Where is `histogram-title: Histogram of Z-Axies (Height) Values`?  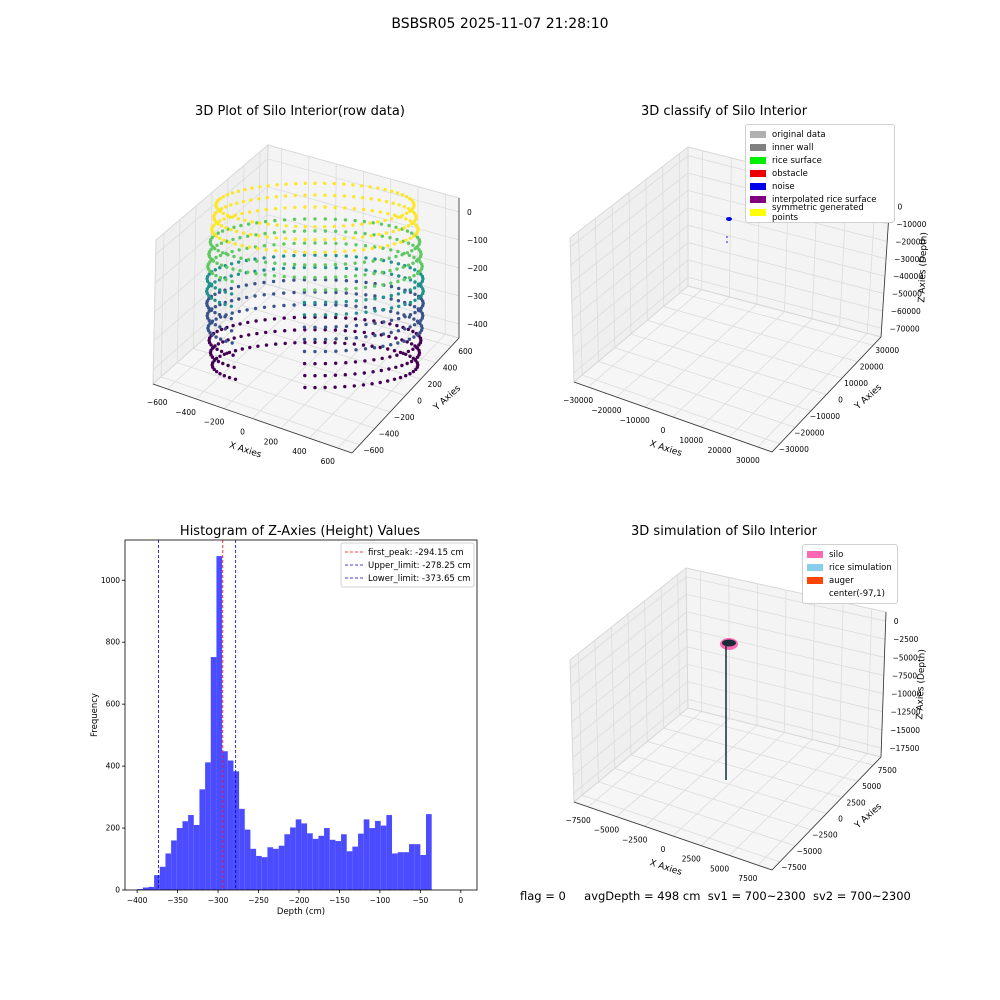 histogram-title: Histogram of Z-Axies (Height) Values is located at coordinates (300, 531).